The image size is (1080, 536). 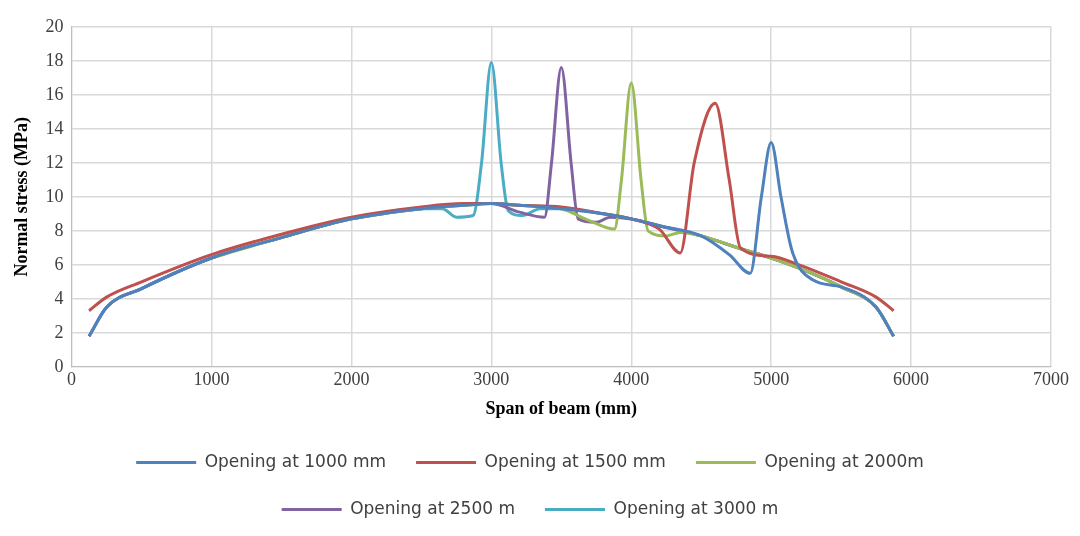 What do you see at coordinates (54, 127) in the screenshot?
I see `y-tick-label: 14` at bounding box center [54, 127].